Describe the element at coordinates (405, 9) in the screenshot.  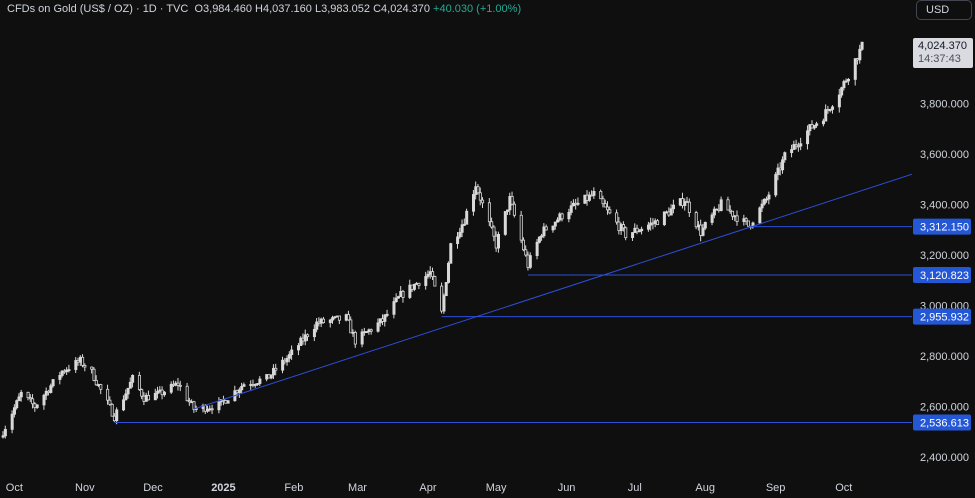
I see `close-value: 4,024.370` at that location.